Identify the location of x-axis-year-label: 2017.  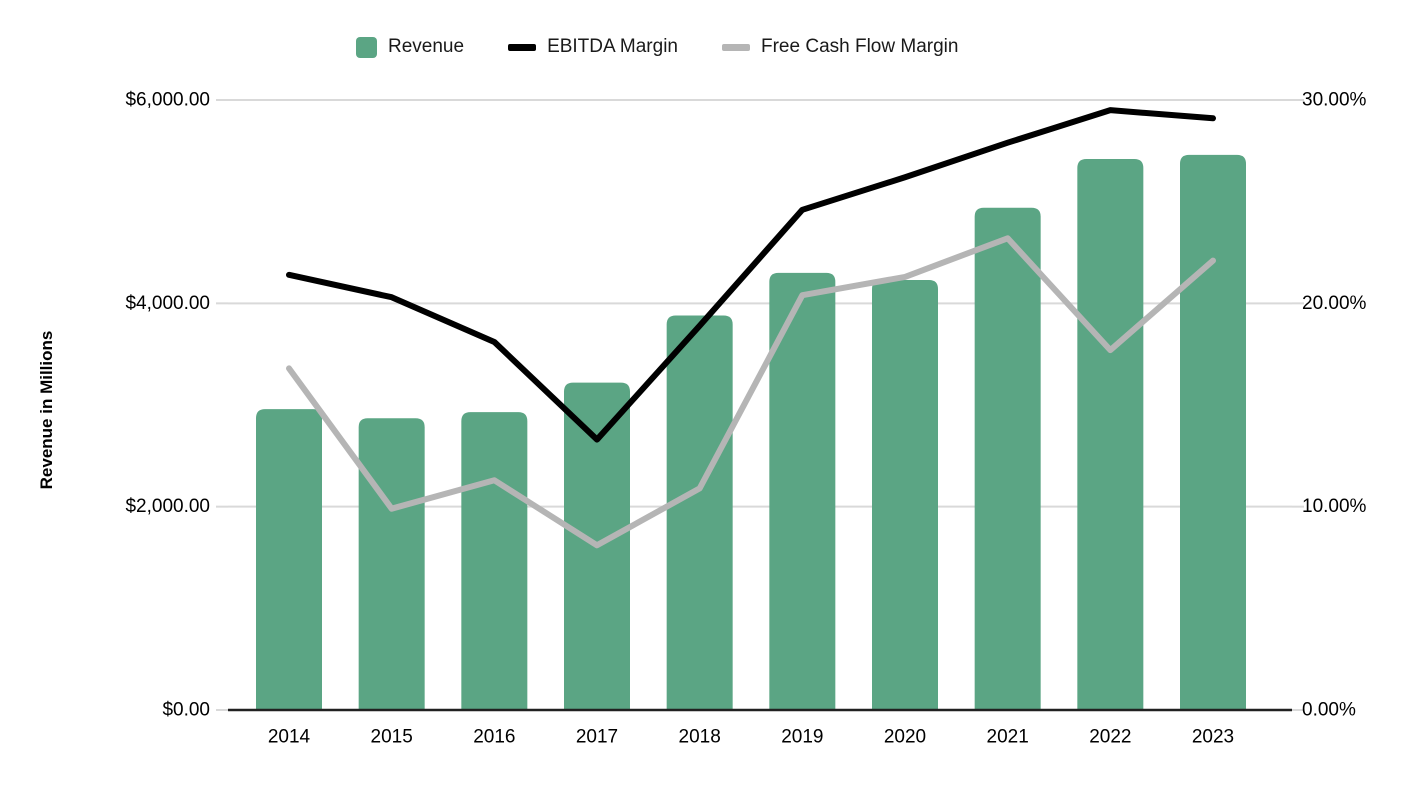
(597, 737).